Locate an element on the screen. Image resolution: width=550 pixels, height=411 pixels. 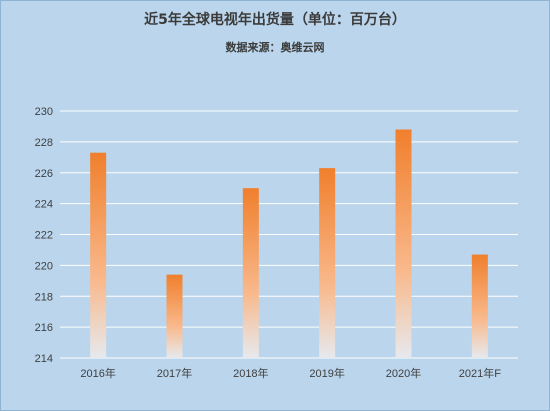
x-tick-label: 2021年F is located at coordinates (480, 373).